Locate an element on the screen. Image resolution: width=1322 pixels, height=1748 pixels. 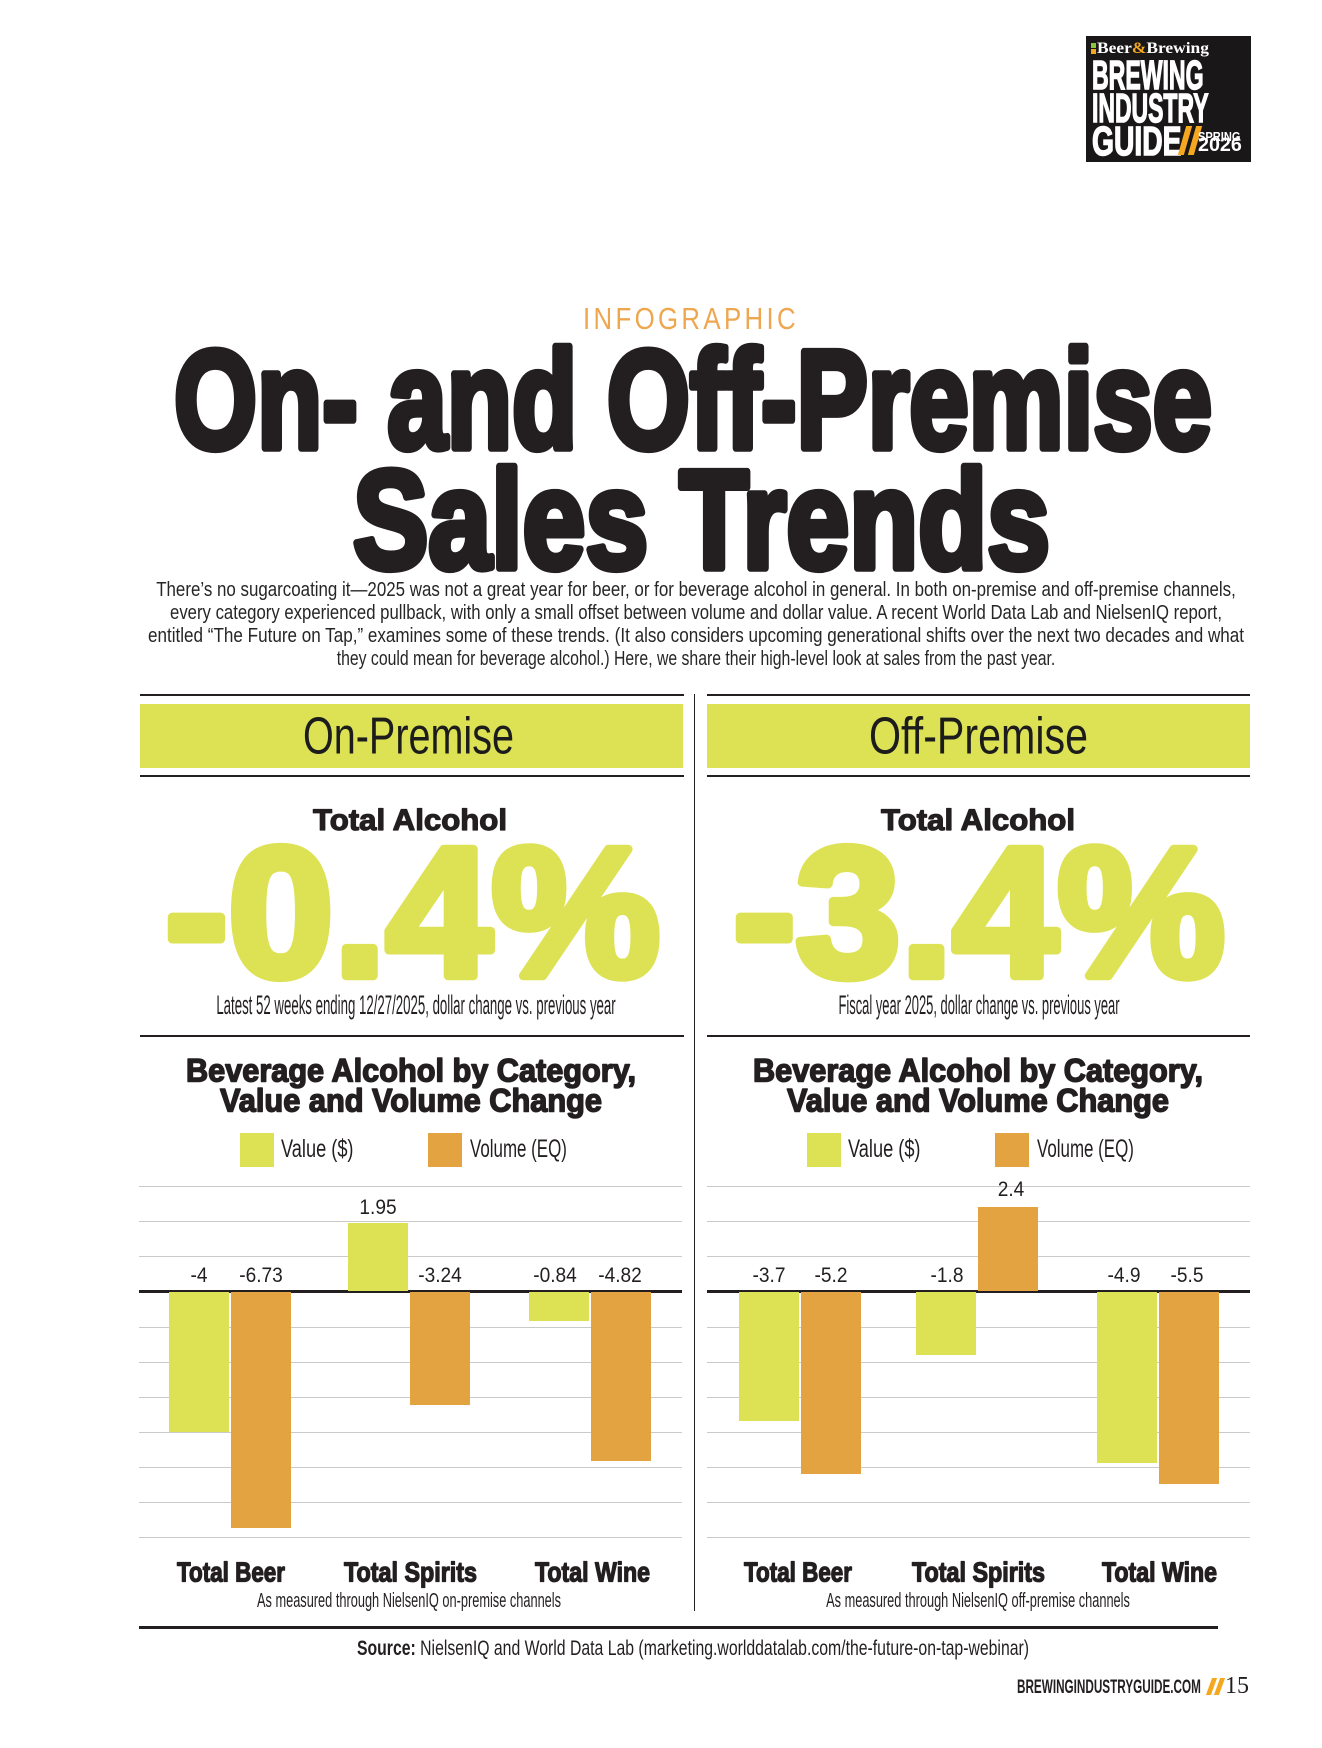
svg-text: Sales Trends is located at coordinates (701, 519).